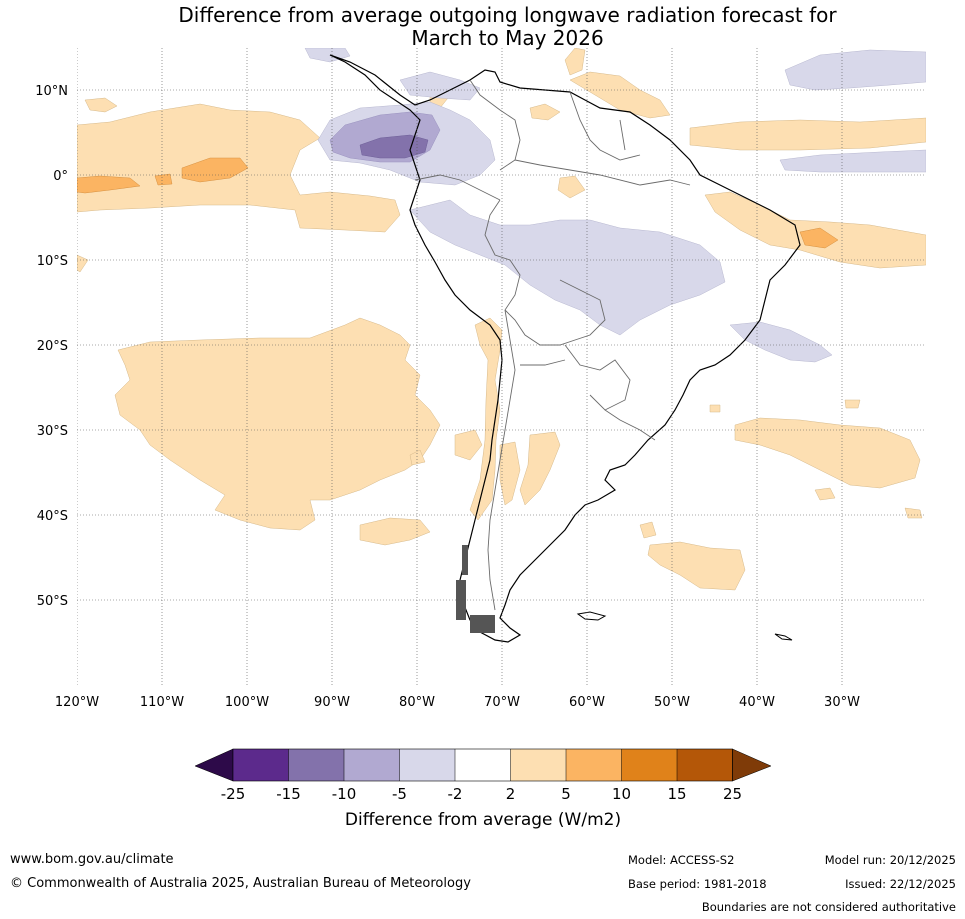 Image resolution: width=965 pixels, height=919 pixels. I want to click on venezuela-spot, so click(545, 112).